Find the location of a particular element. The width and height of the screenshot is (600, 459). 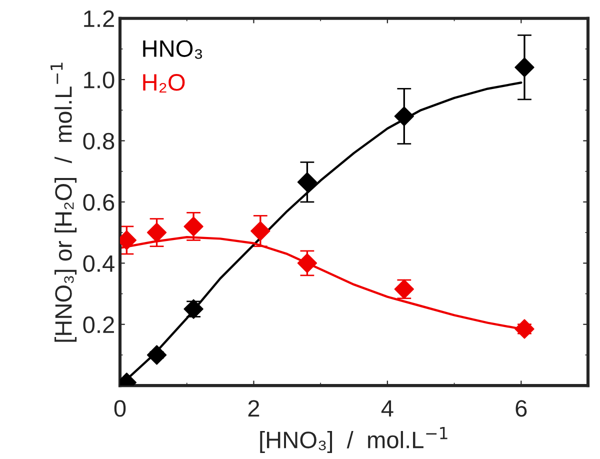

y-tick-label: 1.2 is located at coordinates (99, 18).